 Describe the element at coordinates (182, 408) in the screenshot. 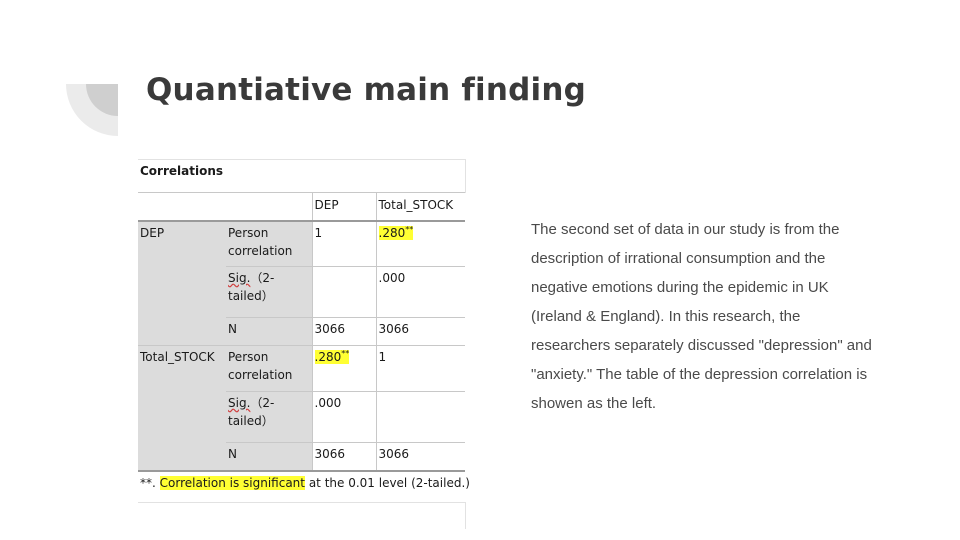

I see `row-group-label-total-stock: Total_STOCK` at that location.